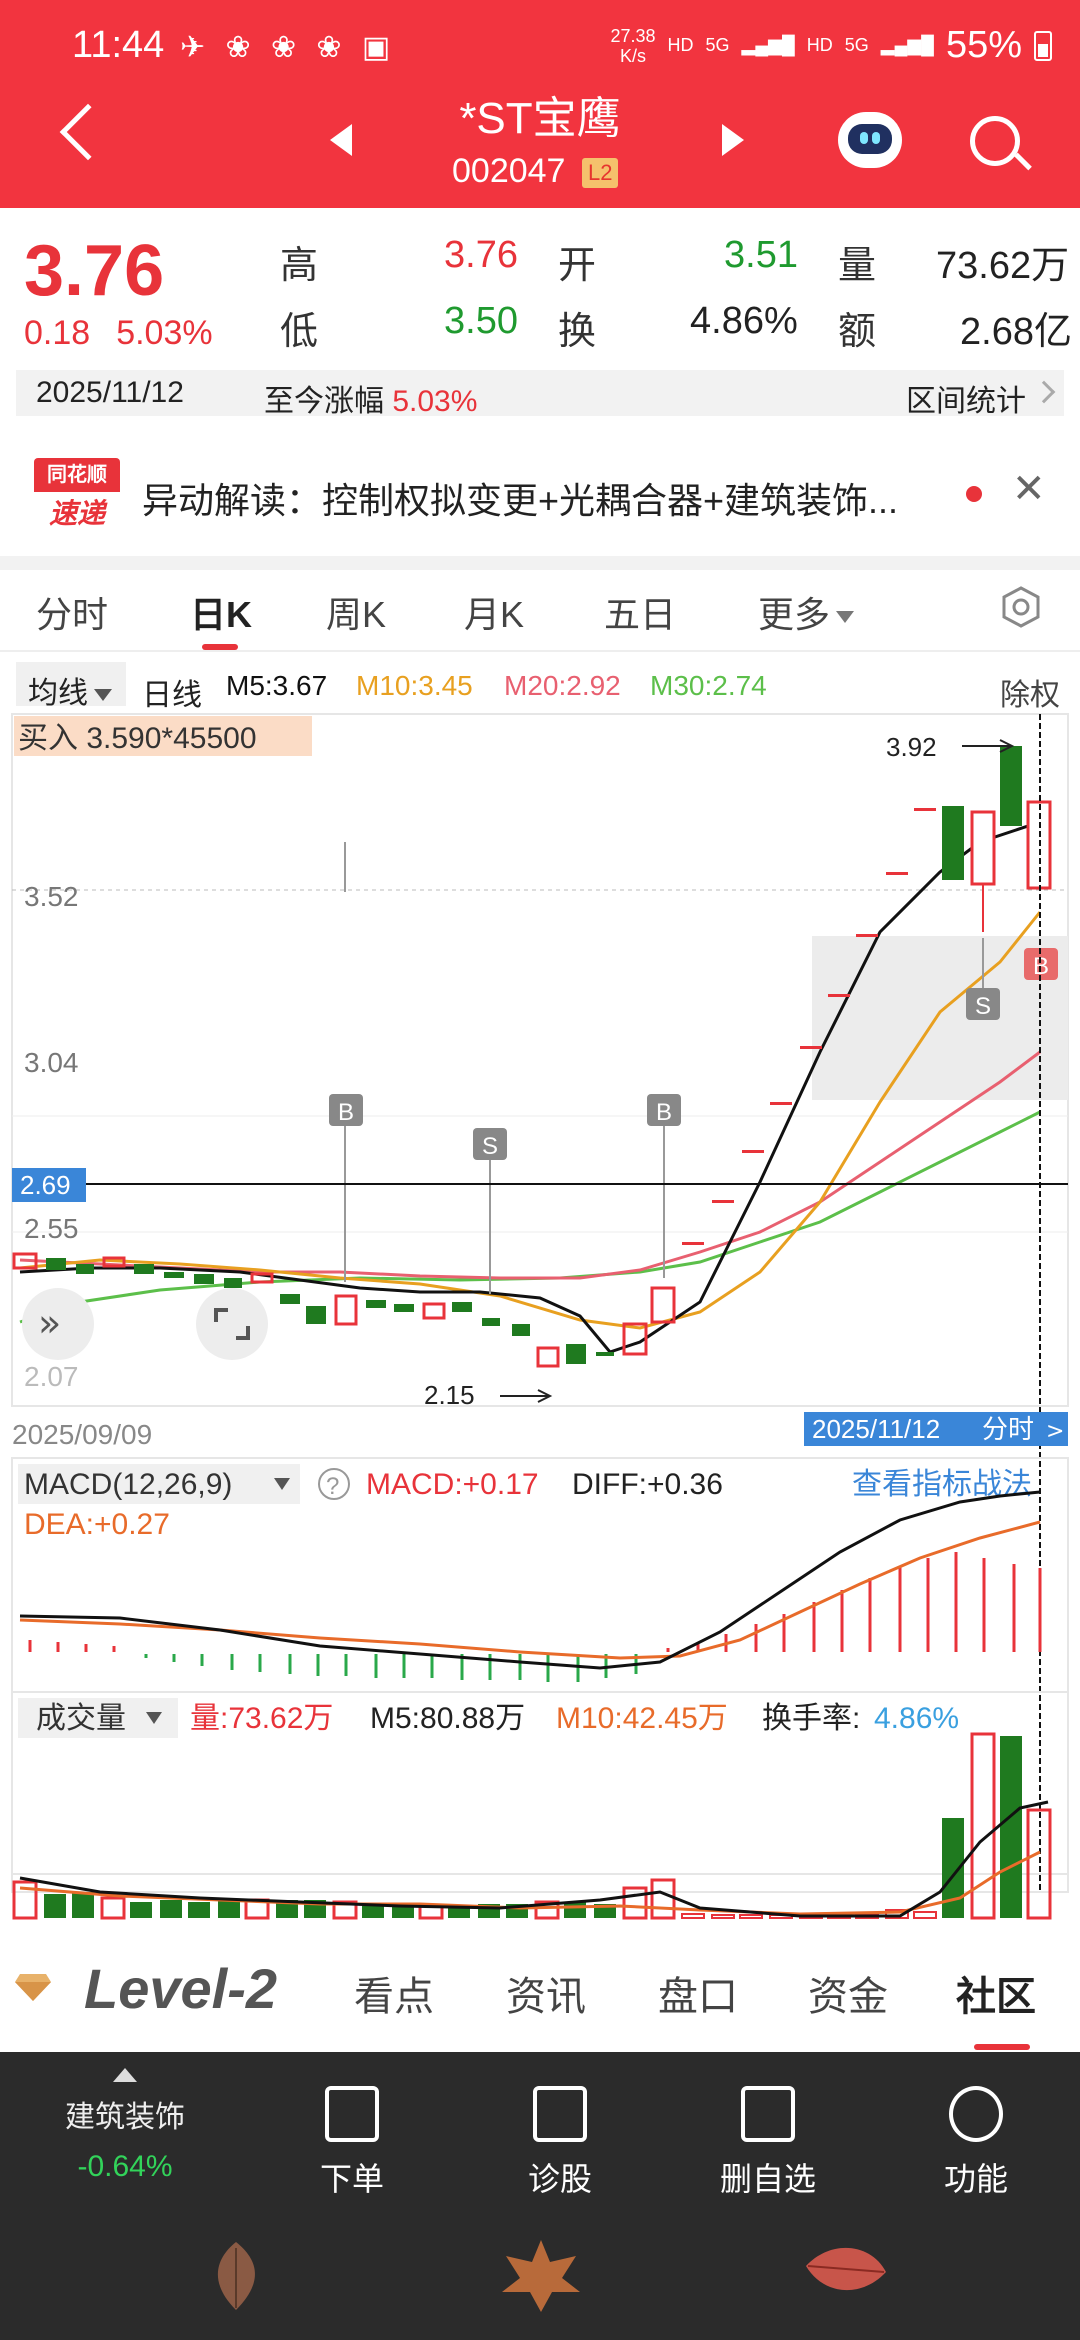 The width and height of the screenshot is (1080, 2340). What do you see at coordinates (125, 2126) in the screenshot?
I see `industry-indicator: 建筑装饰 -0.64%` at bounding box center [125, 2126].